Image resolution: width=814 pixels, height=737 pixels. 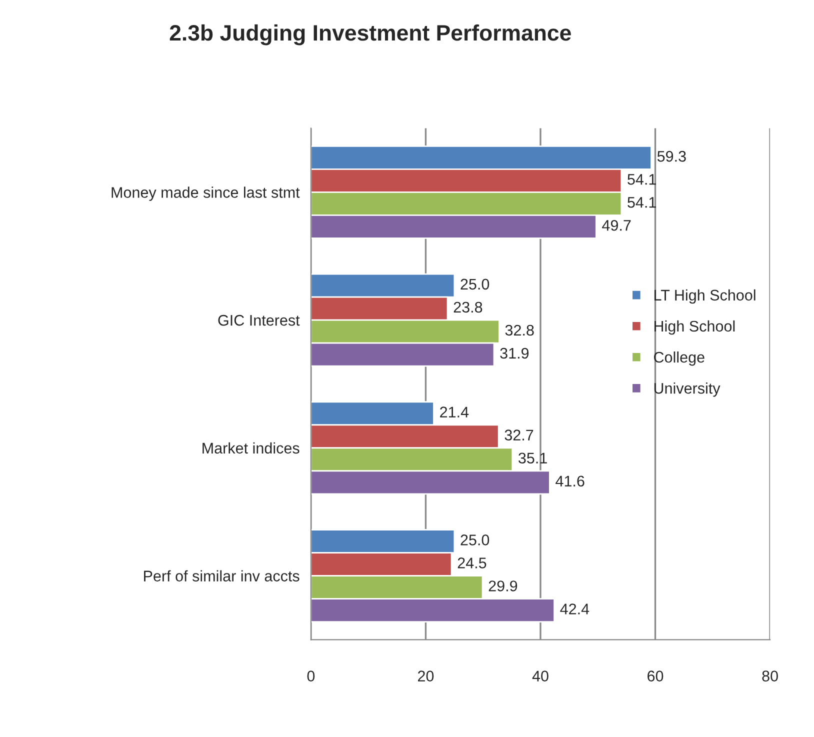 What do you see at coordinates (540, 676) in the screenshot?
I see `x-tick-label: 40` at bounding box center [540, 676].